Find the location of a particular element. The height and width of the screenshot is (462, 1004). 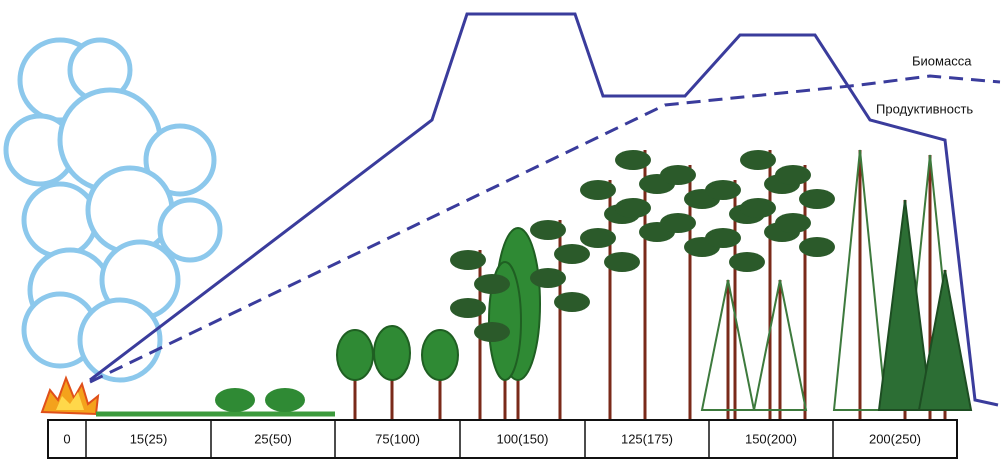

stage-label: 75(100) is located at coordinates (397, 438).